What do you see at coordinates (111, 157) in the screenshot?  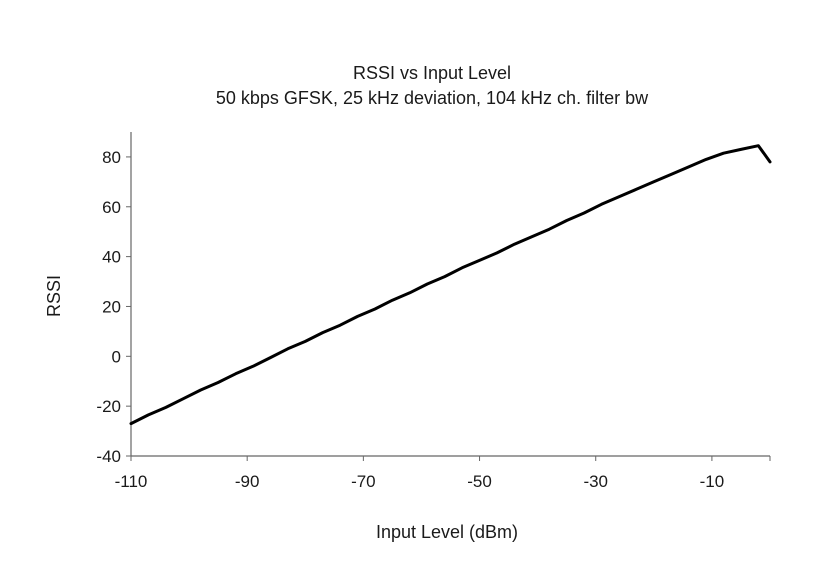 I see `y-tick-label: 80` at bounding box center [111, 157].